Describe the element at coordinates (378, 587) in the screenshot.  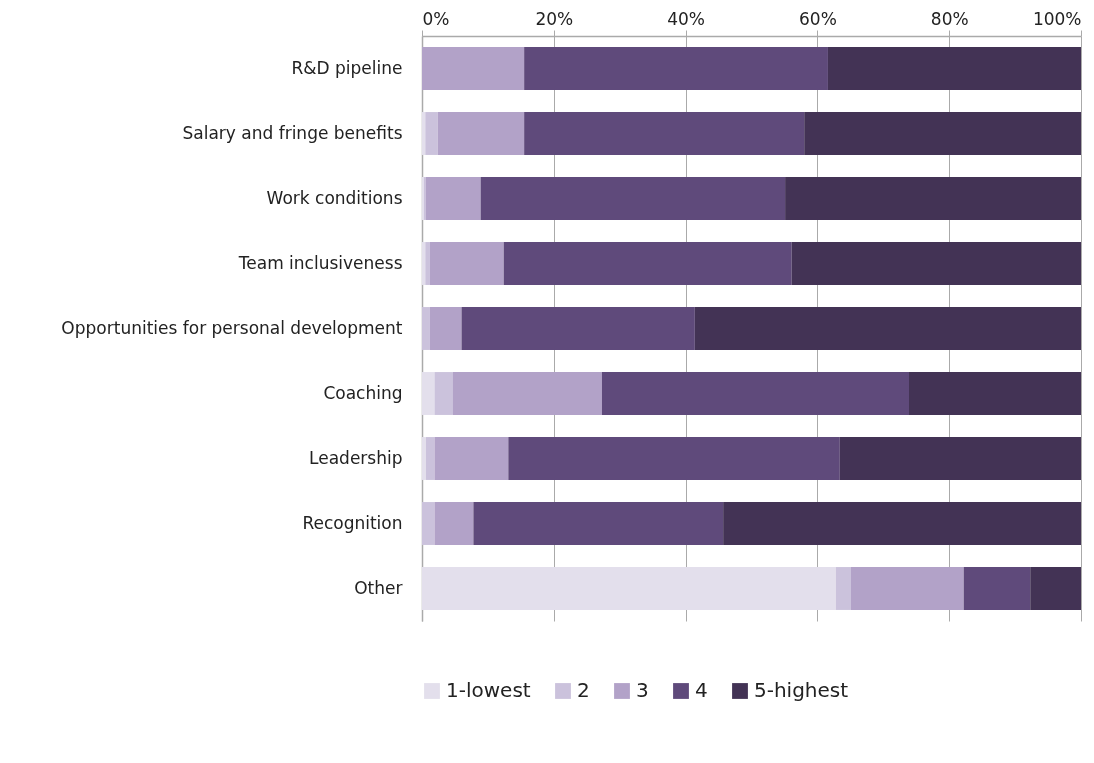
I see `y-tick-label: Other` at that location.